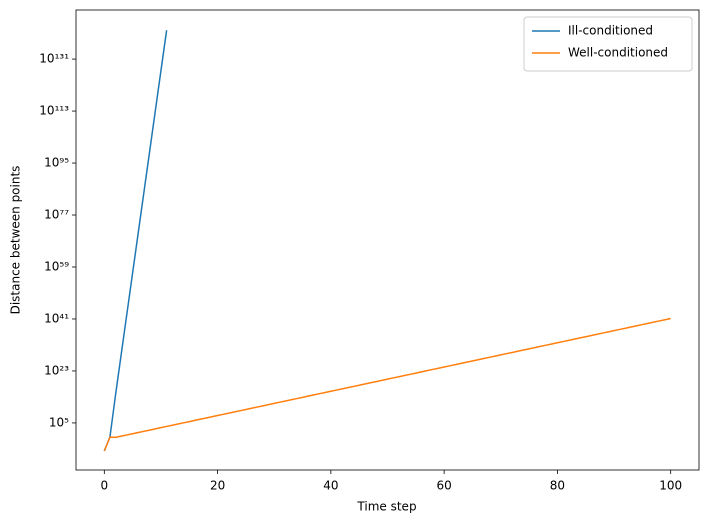  What do you see at coordinates (16, 240) in the screenshot?
I see `y-axis-label: Distance between points` at bounding box center [16, 240].